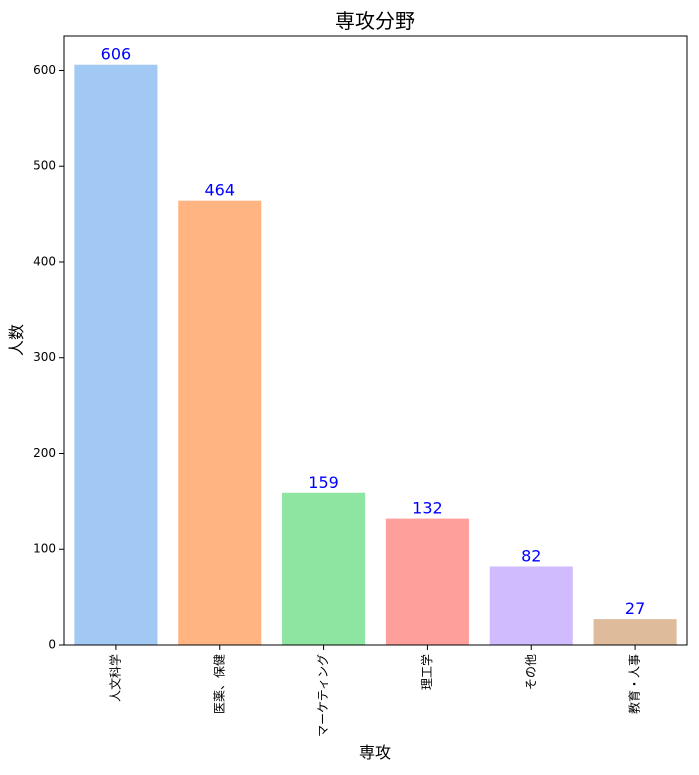  Describe the element at coordinates (52, 645) in the screenshot. I see `y-tick-label: 0` at that location.